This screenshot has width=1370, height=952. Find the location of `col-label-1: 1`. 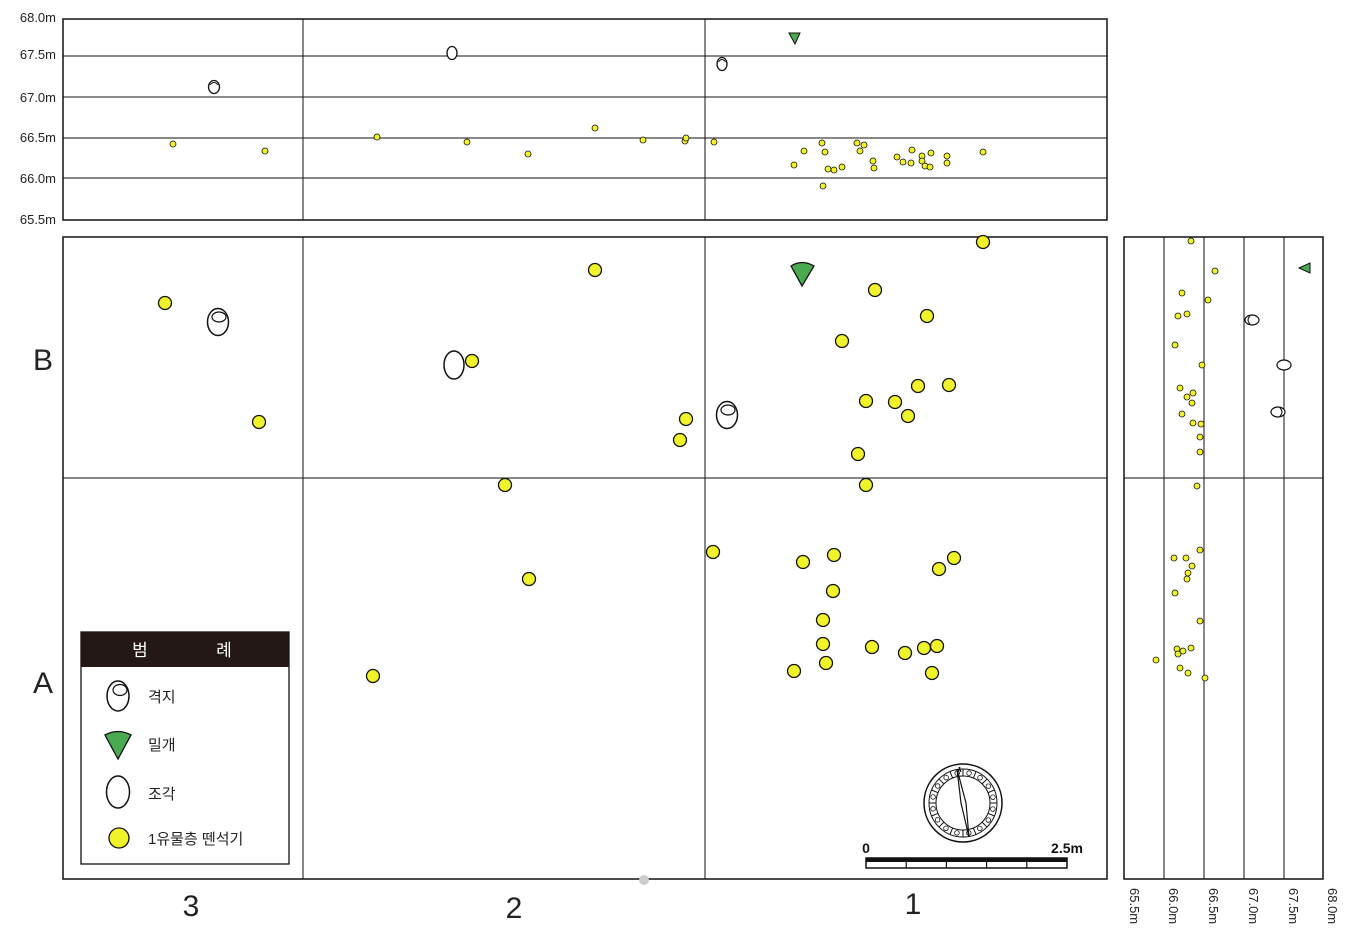

col-label-1: 1 is located at coordinates (913, 904).